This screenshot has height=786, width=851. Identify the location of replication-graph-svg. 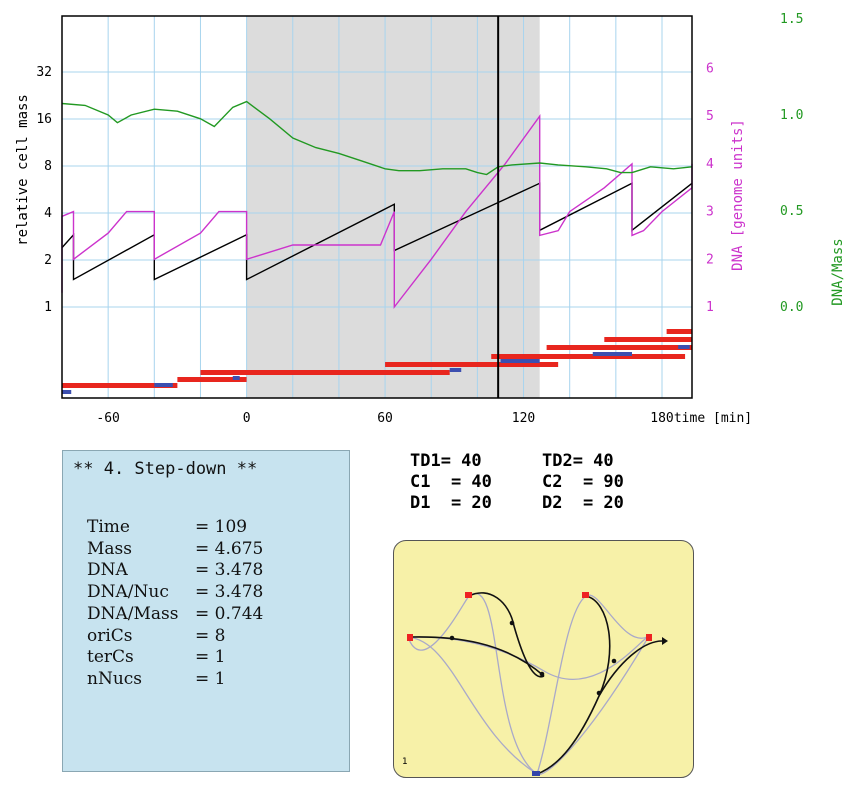
(537, 684).